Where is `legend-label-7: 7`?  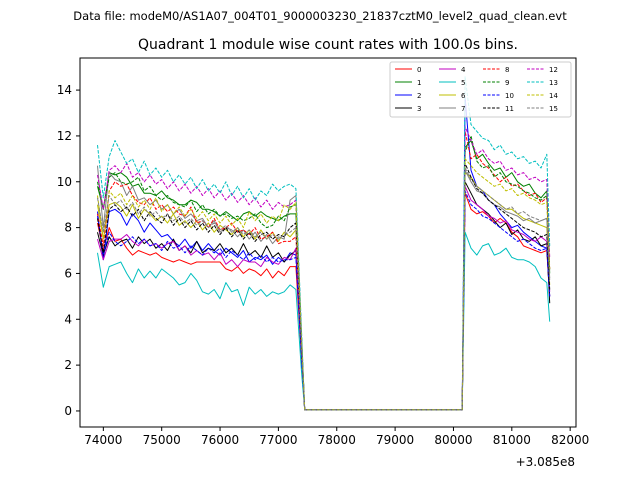
legend-label-7: 7 is located at coordinates (463, 109).